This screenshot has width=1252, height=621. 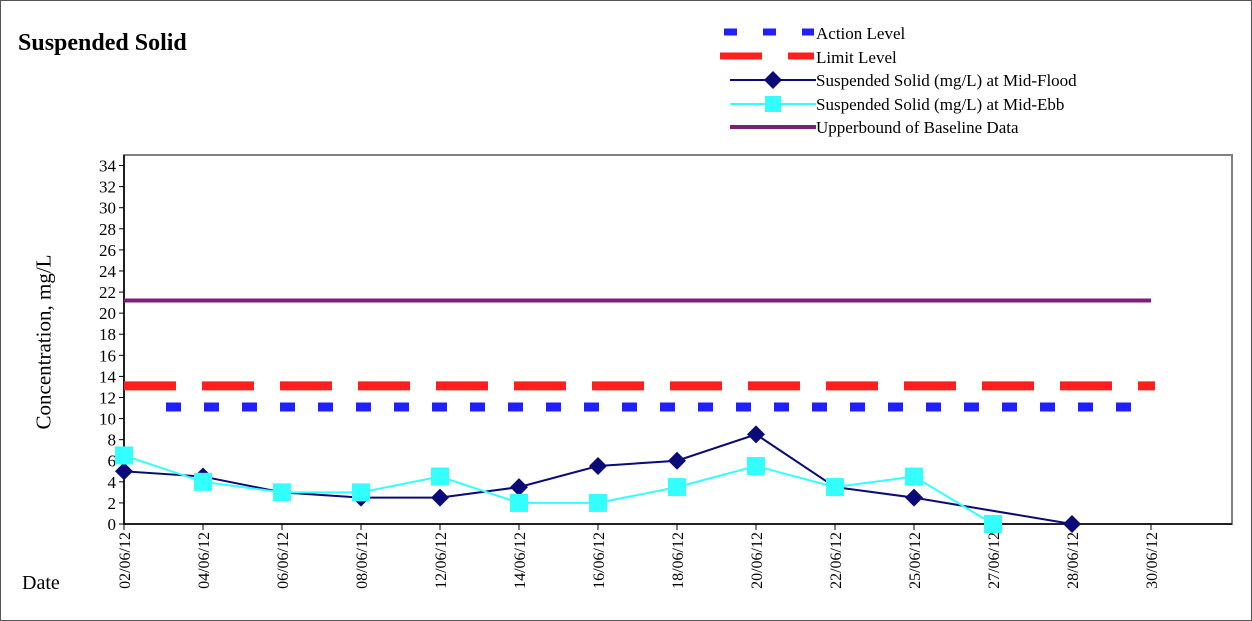 What do you see at coordinates (1073, 560) in the screenshot?
I see `x-tick-label: 28/06/12` at bounding box center [1073, 560].